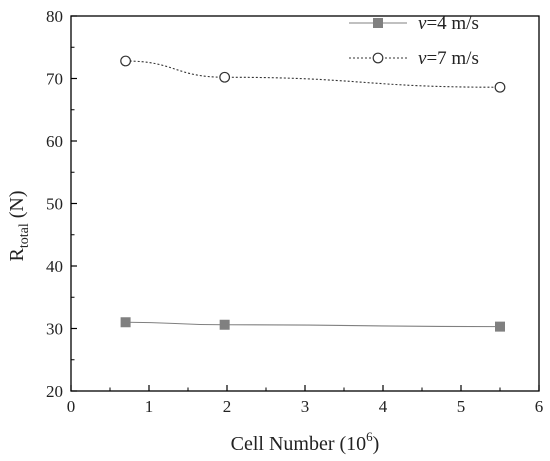  Describe the element at coordinates (54, 391) in the screenshot. I see `y-tick-label: 20` at that location.